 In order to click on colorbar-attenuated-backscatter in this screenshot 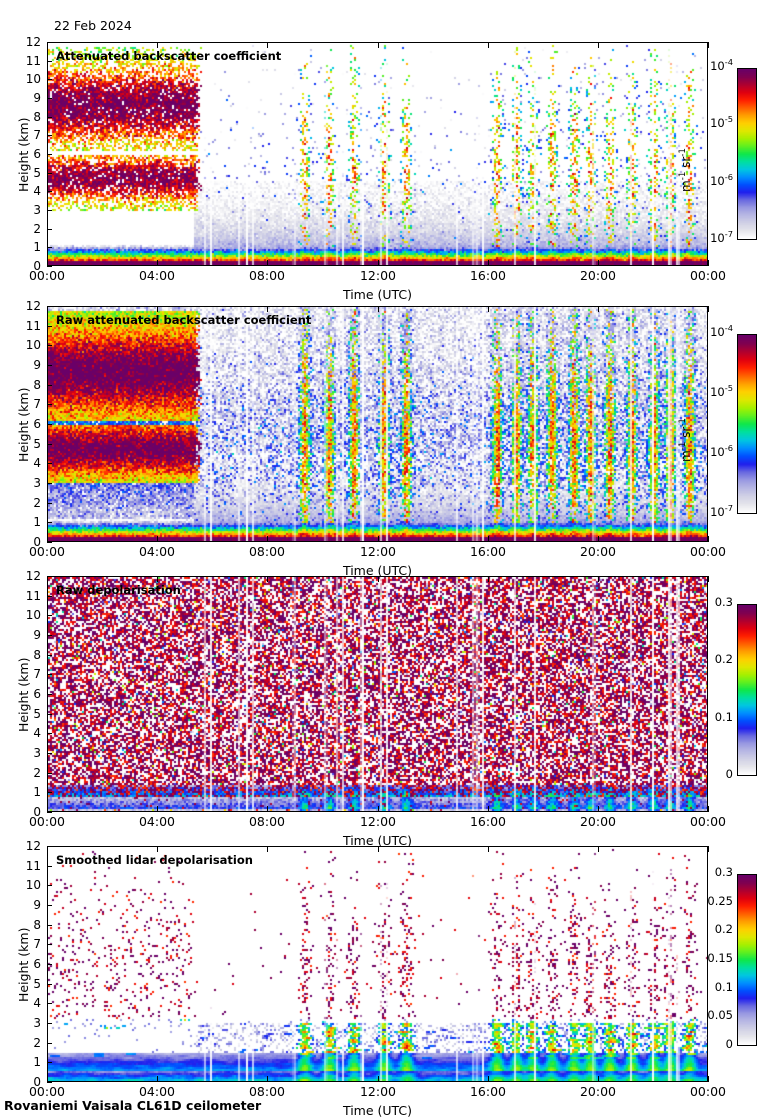, I will do `click(747, 154)`.